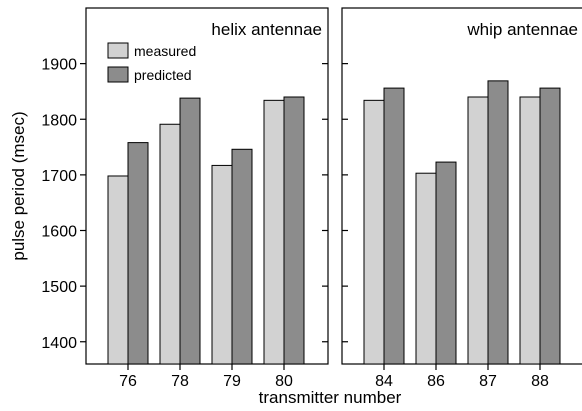  What do you see at coordinates (59, 232) in the screenshot?
I see `y-tick-label: 1600` at bounding box center [59, 232].